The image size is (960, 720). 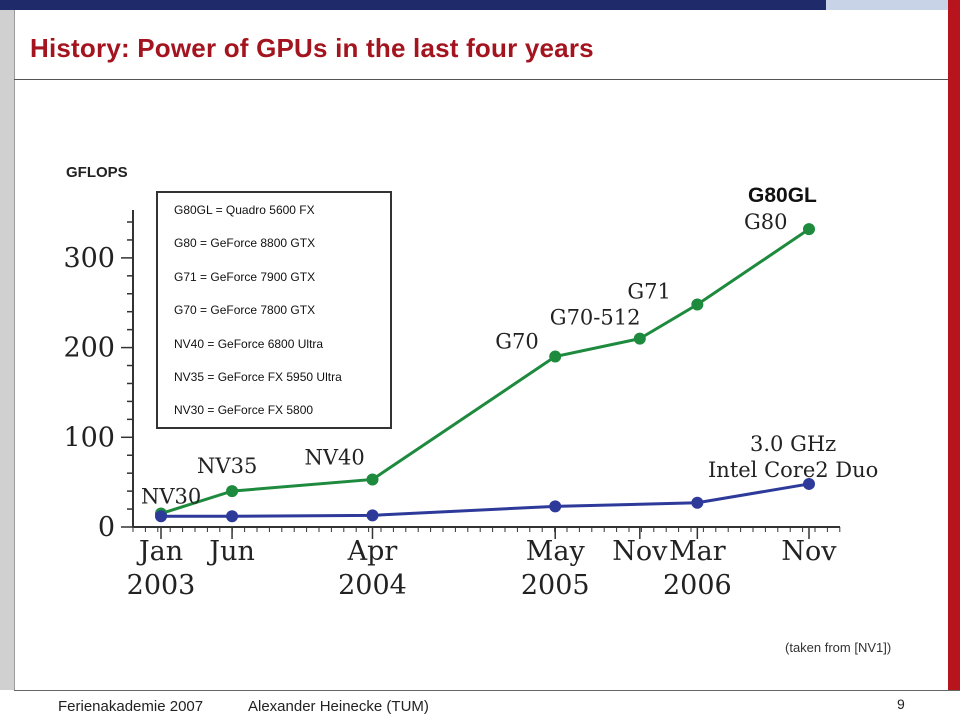 What do you see at coordinates (887, 5) in the screenshot?
I see `top-accent-bar-light` at bounding box center [887, 5].